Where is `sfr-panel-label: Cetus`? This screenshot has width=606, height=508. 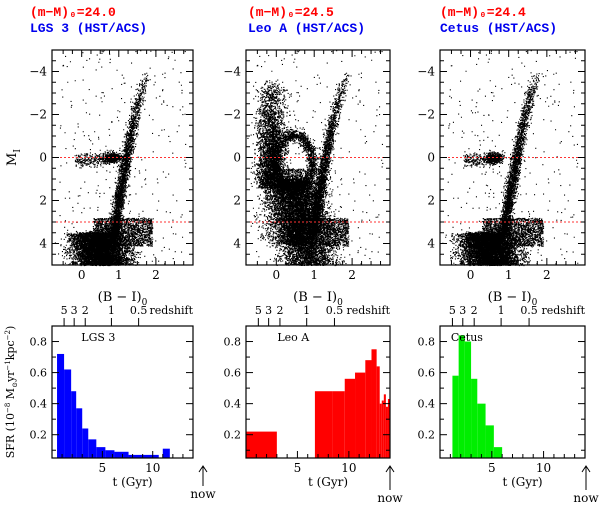 sfr-panel-label: Cetus is located at coordinates (467, 337).